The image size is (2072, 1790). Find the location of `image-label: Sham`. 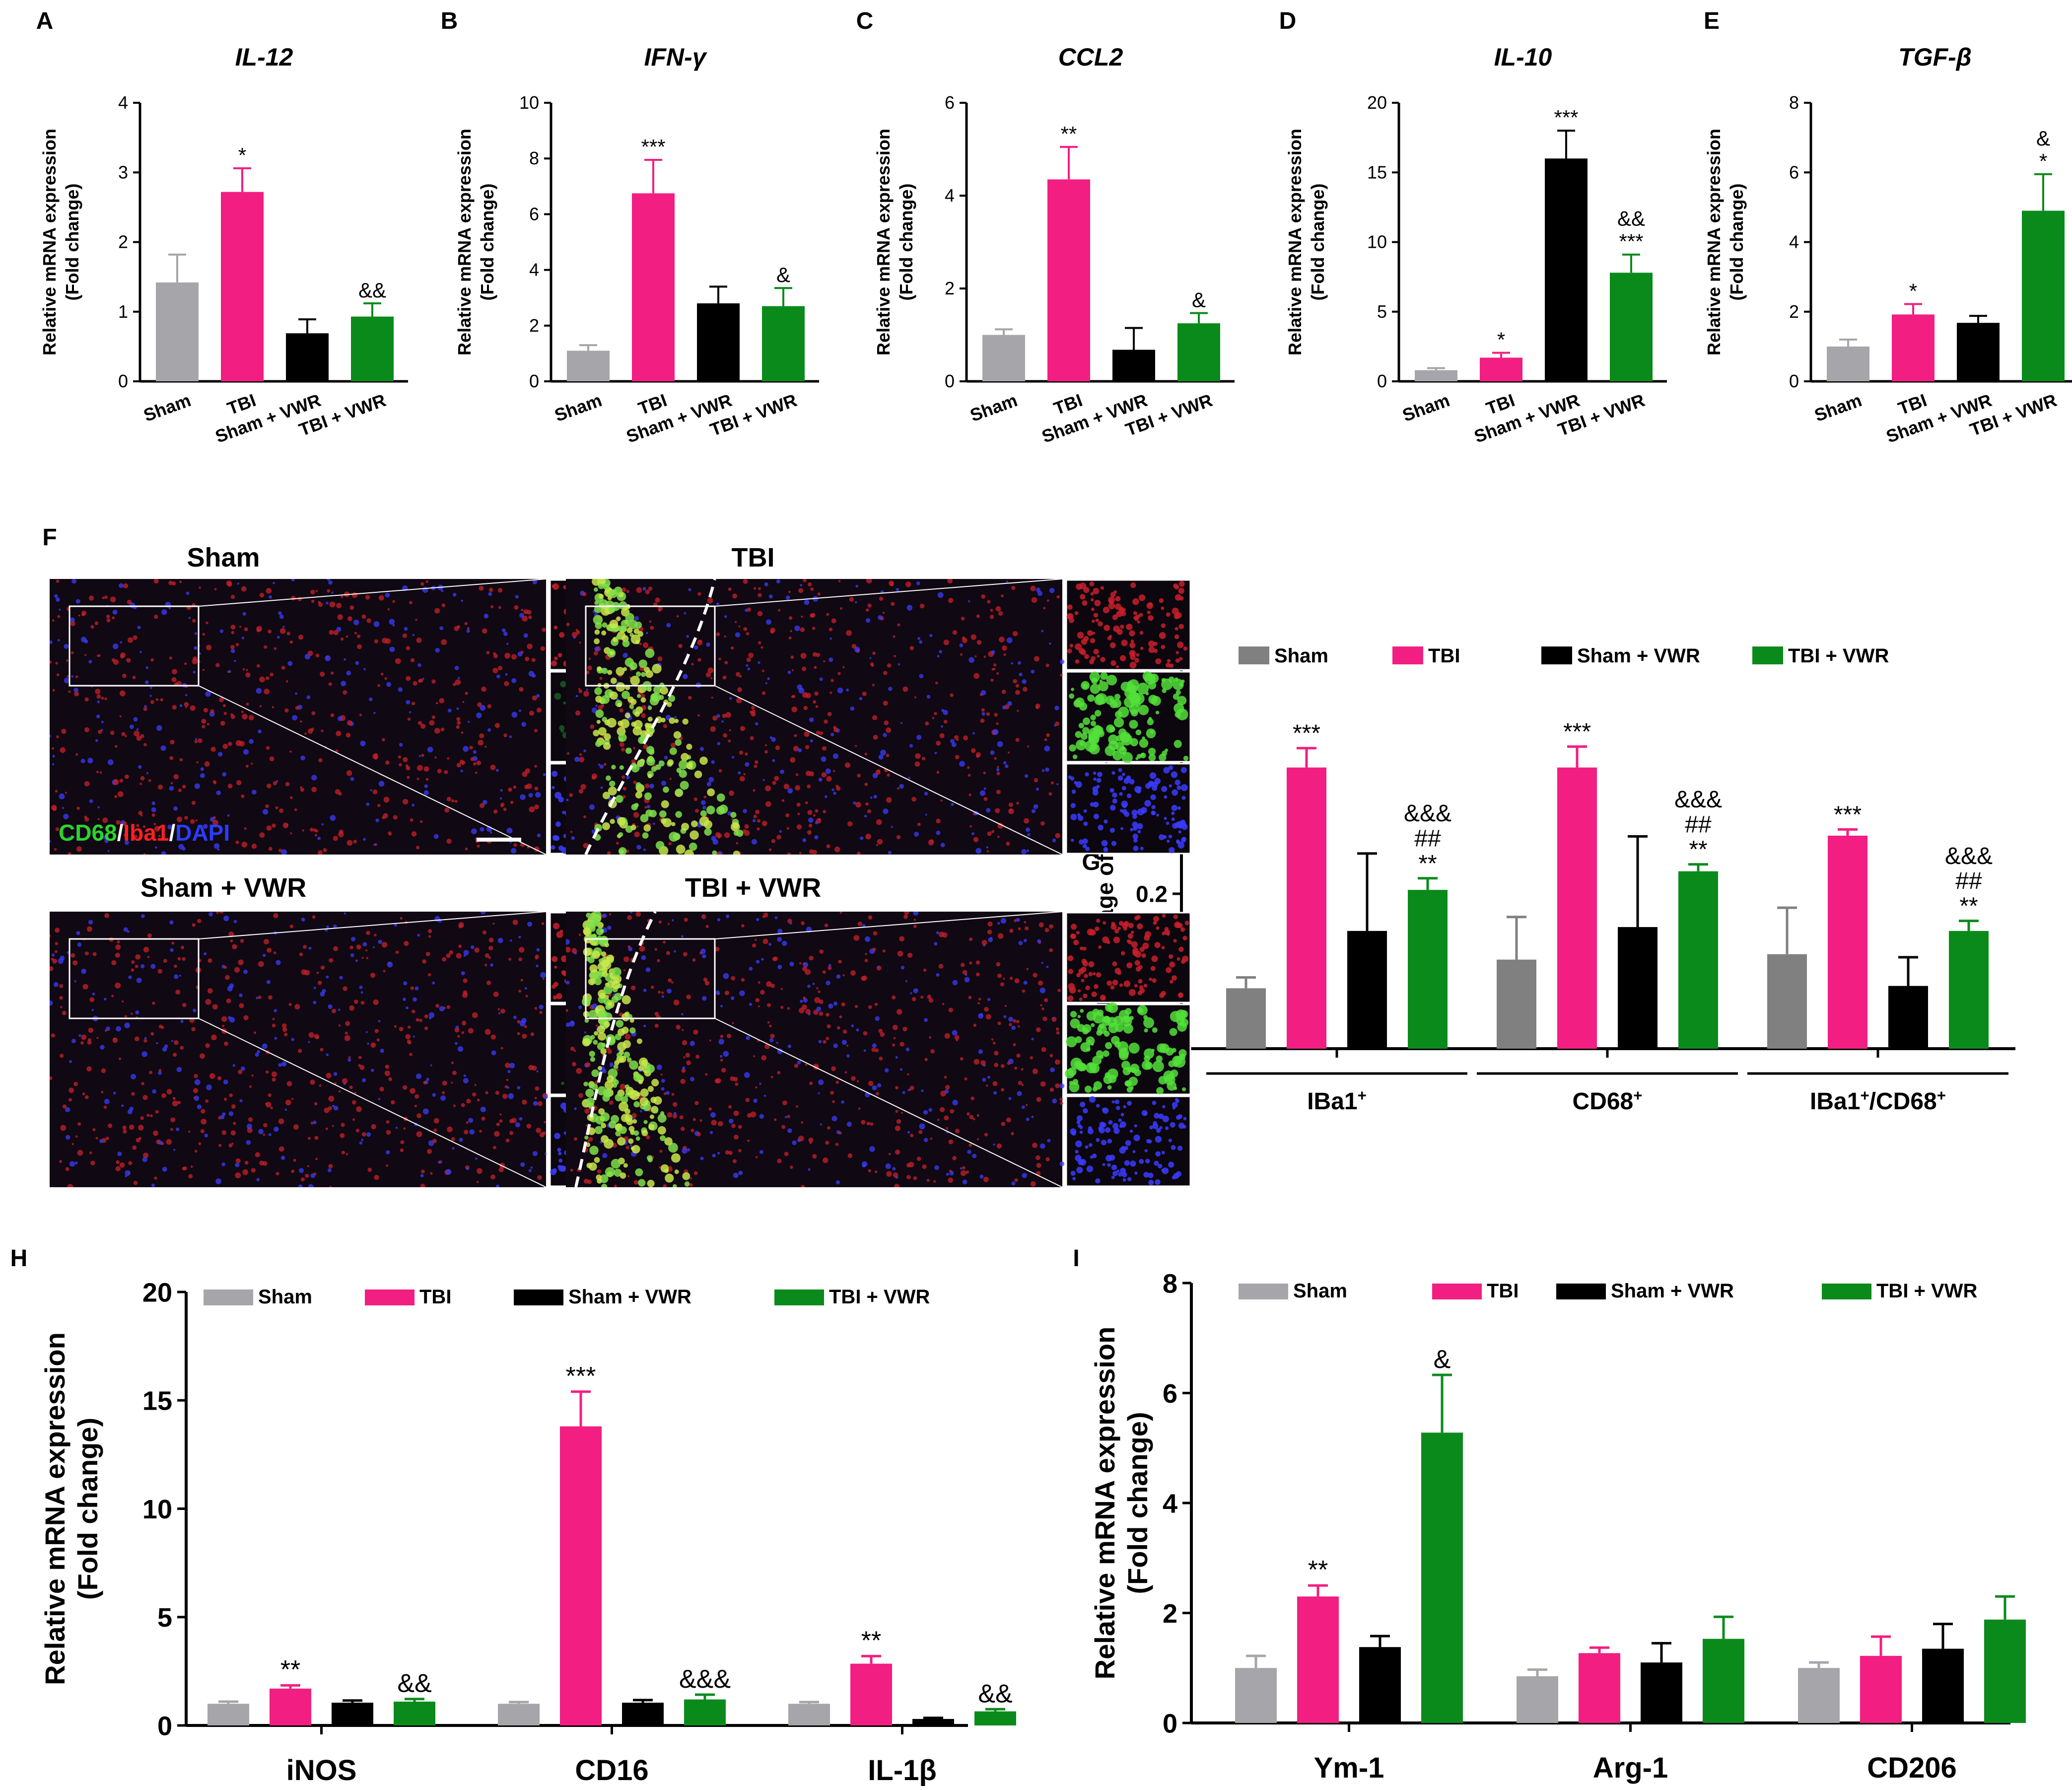

image-label: Sham is located at coordinates (223, 558).